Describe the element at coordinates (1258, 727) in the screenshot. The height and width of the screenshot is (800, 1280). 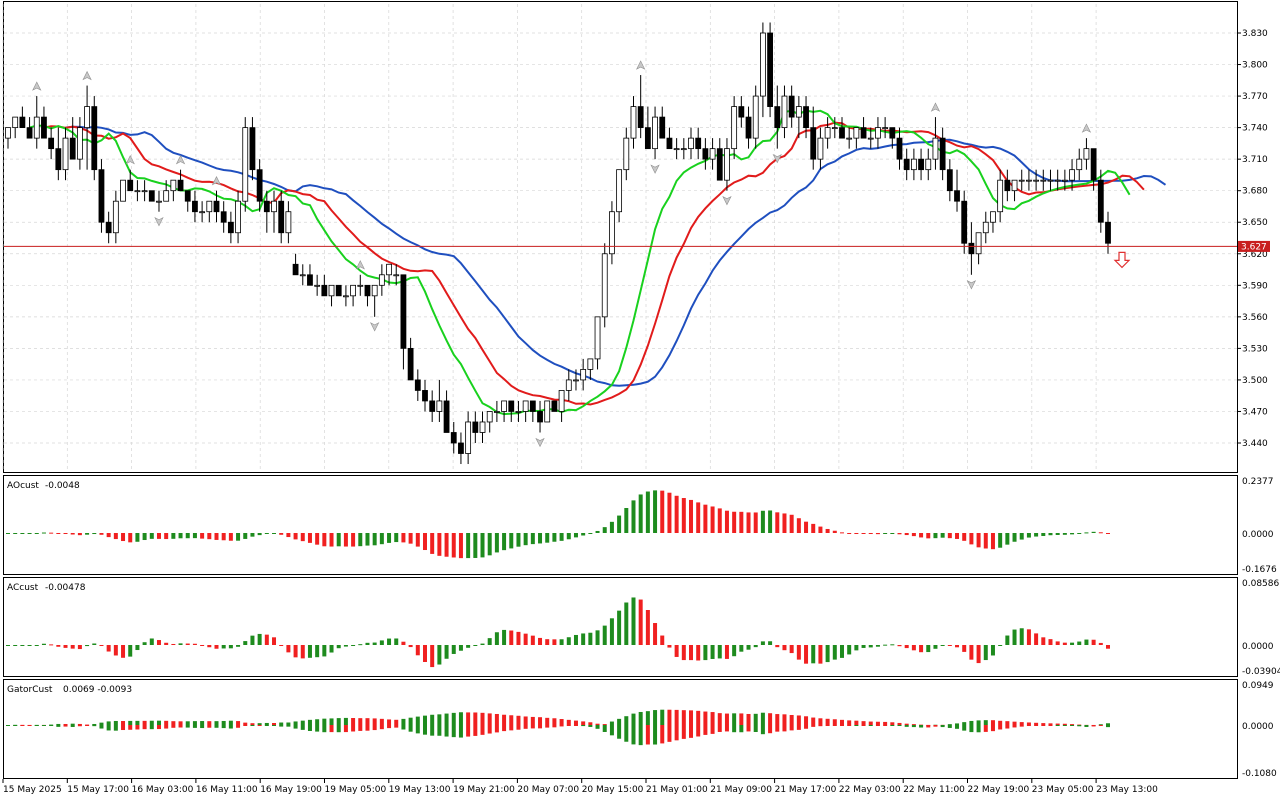
I see `gator-tick-zero: 0.0000` at that location.